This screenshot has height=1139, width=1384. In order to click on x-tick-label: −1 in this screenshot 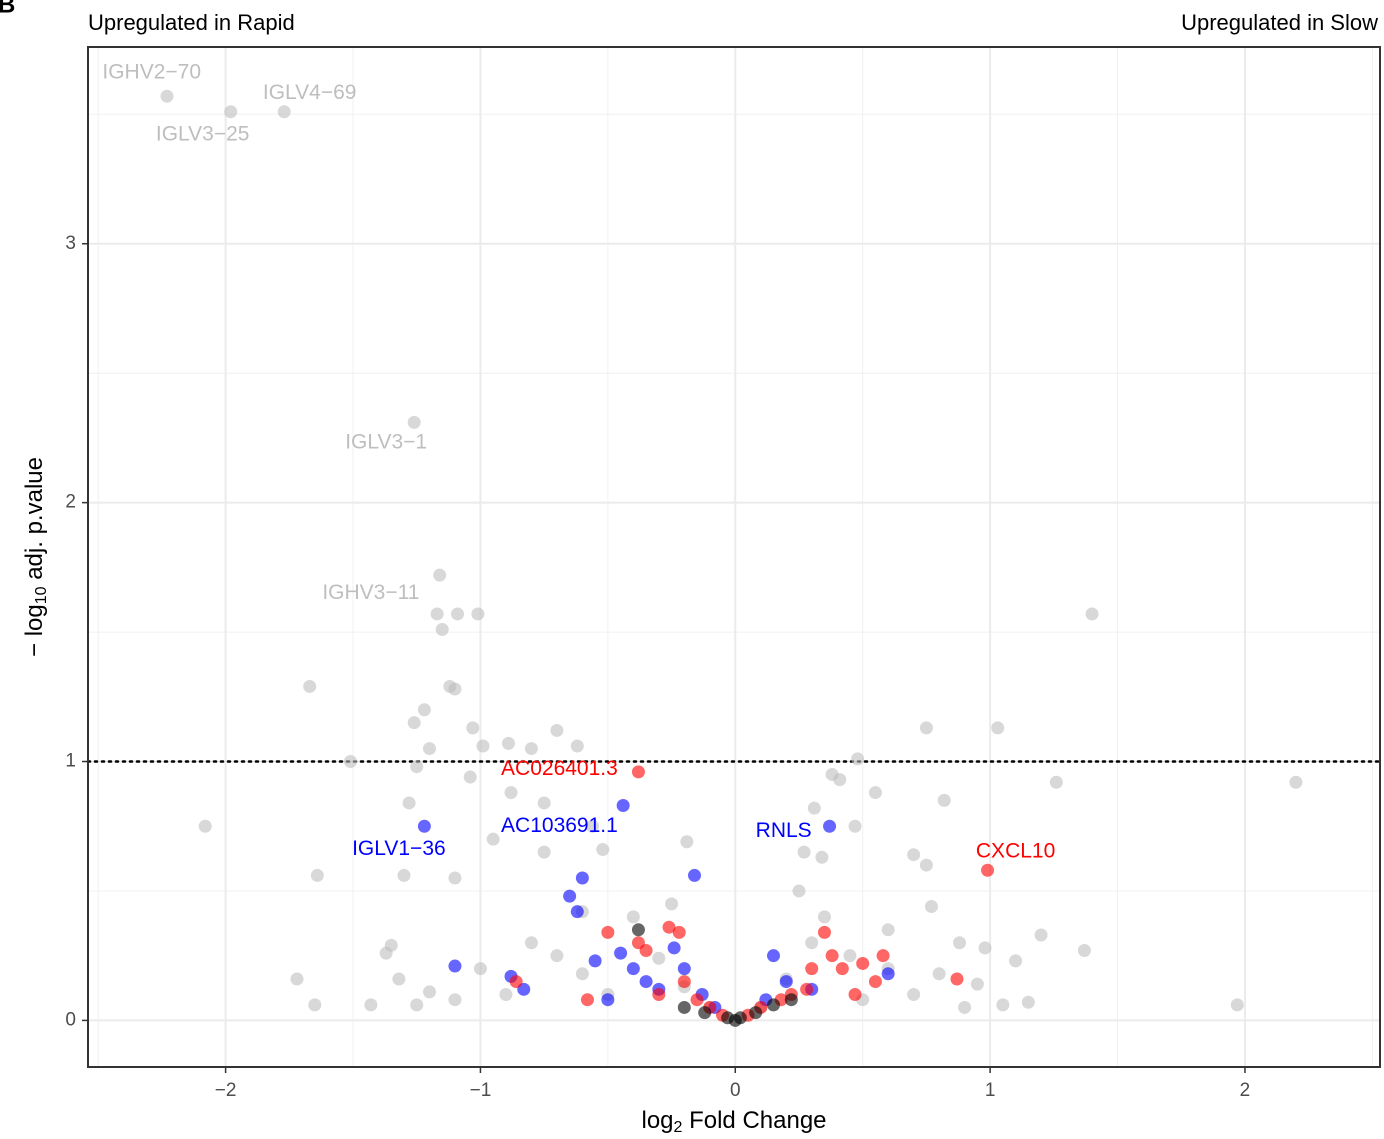, I will do `click(481, 1090)`.